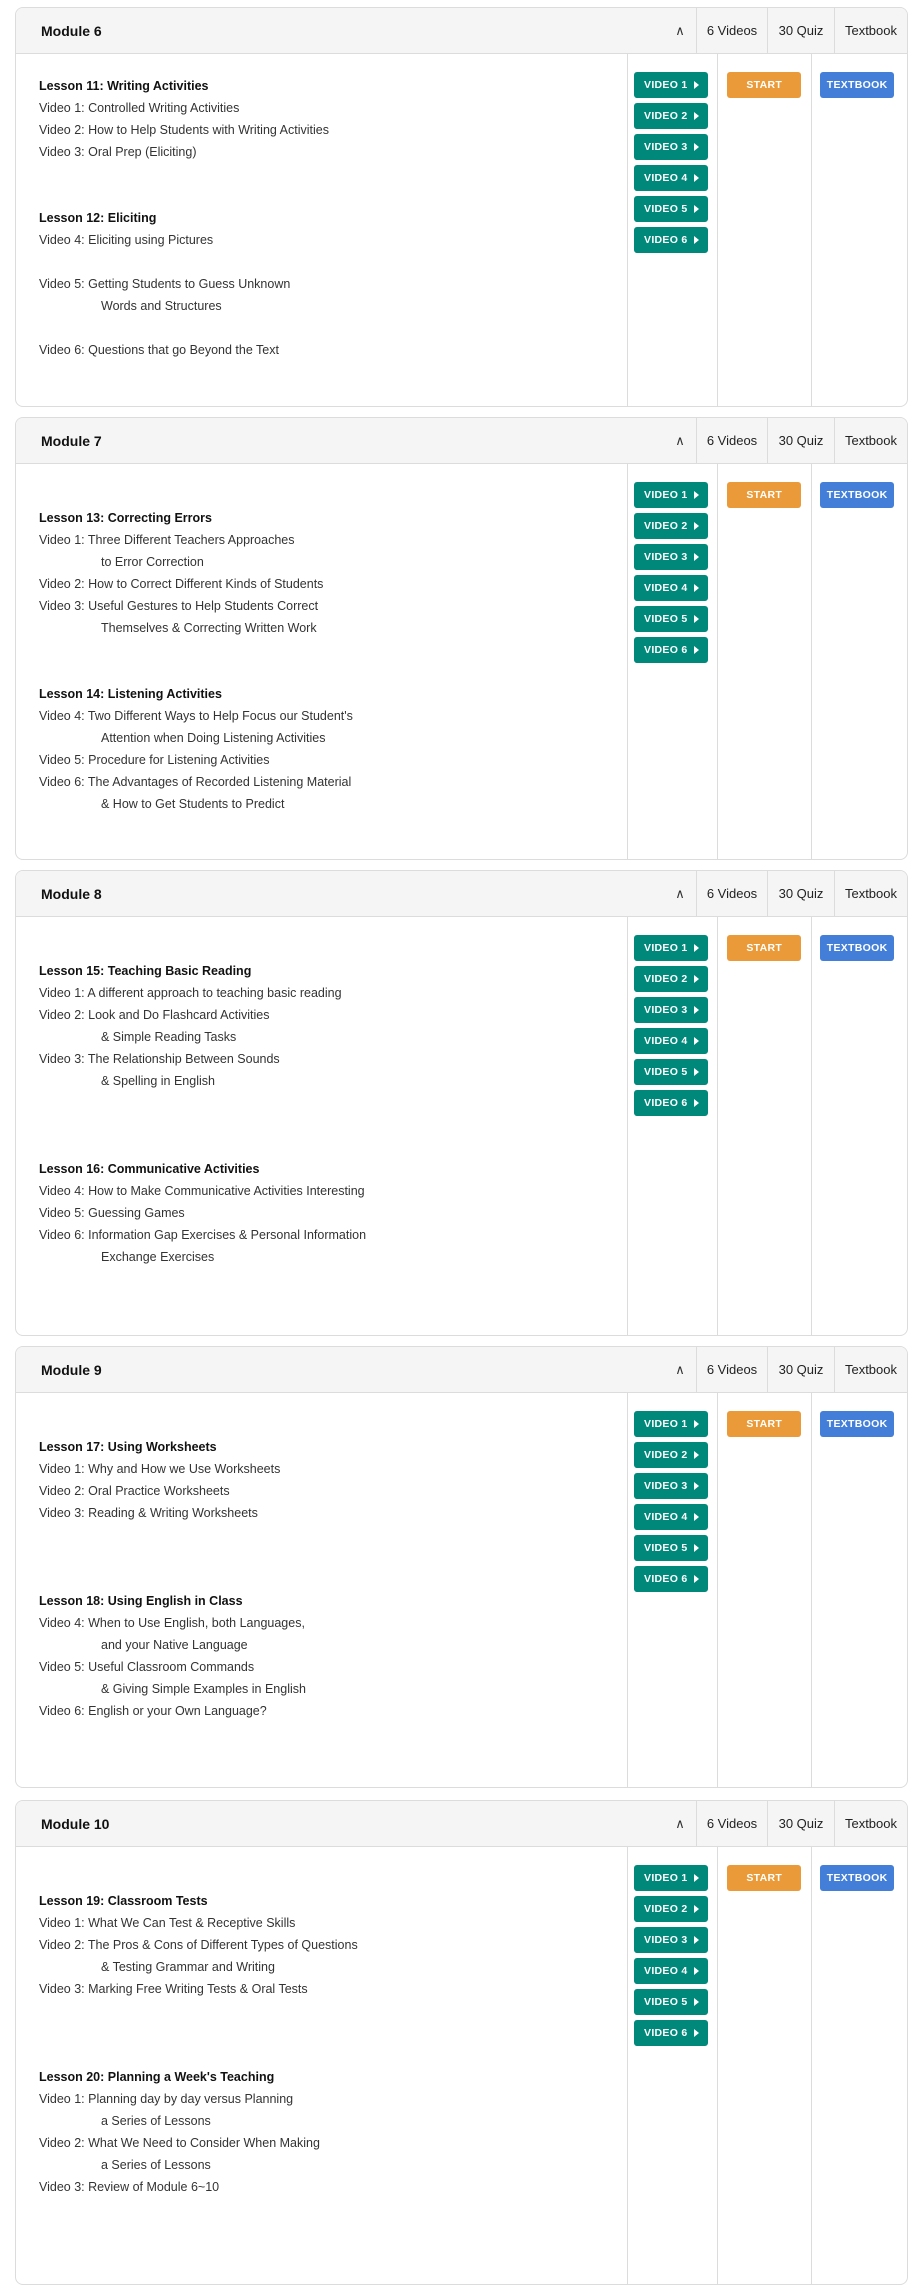 This screenshot has width=919, height=2285. What do you see at coordinates (156, 2165) in the screenshot?
I see `video-item: a Series of Lessons` at bounding box center [156, 2165].